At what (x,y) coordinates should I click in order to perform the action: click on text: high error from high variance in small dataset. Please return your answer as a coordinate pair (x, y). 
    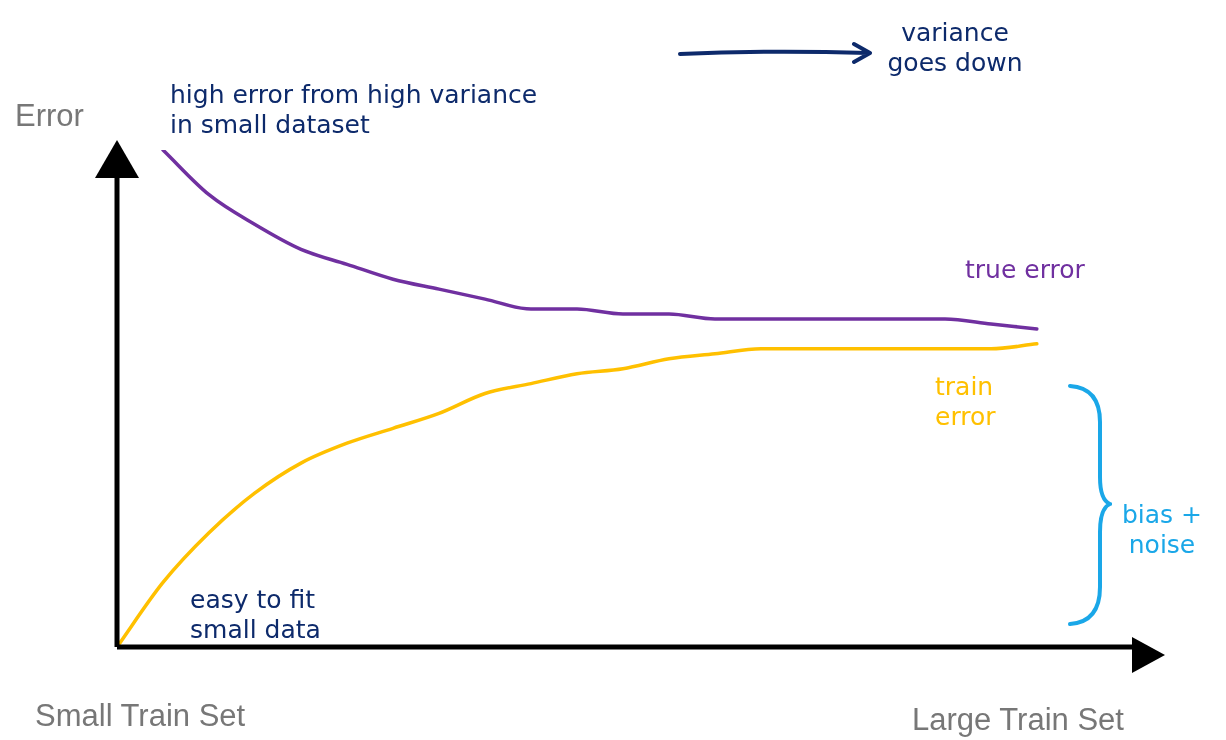
    Looking at the image, I should click on (354, 110).